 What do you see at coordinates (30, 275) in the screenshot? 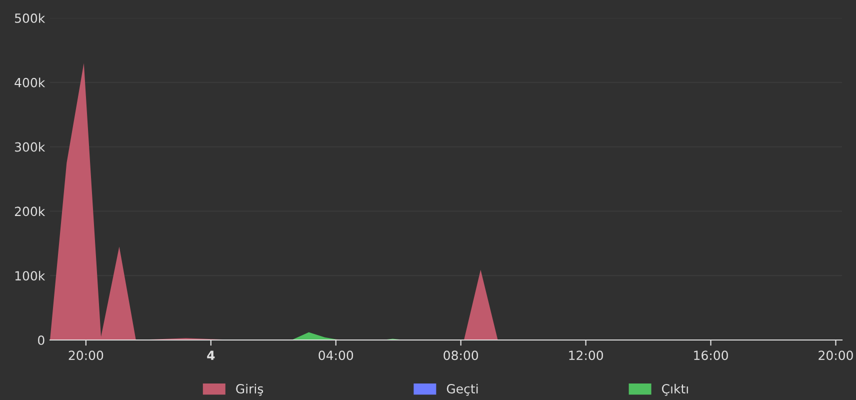
I see `y-tick-label: 100k` at bounding box center [30, 275].